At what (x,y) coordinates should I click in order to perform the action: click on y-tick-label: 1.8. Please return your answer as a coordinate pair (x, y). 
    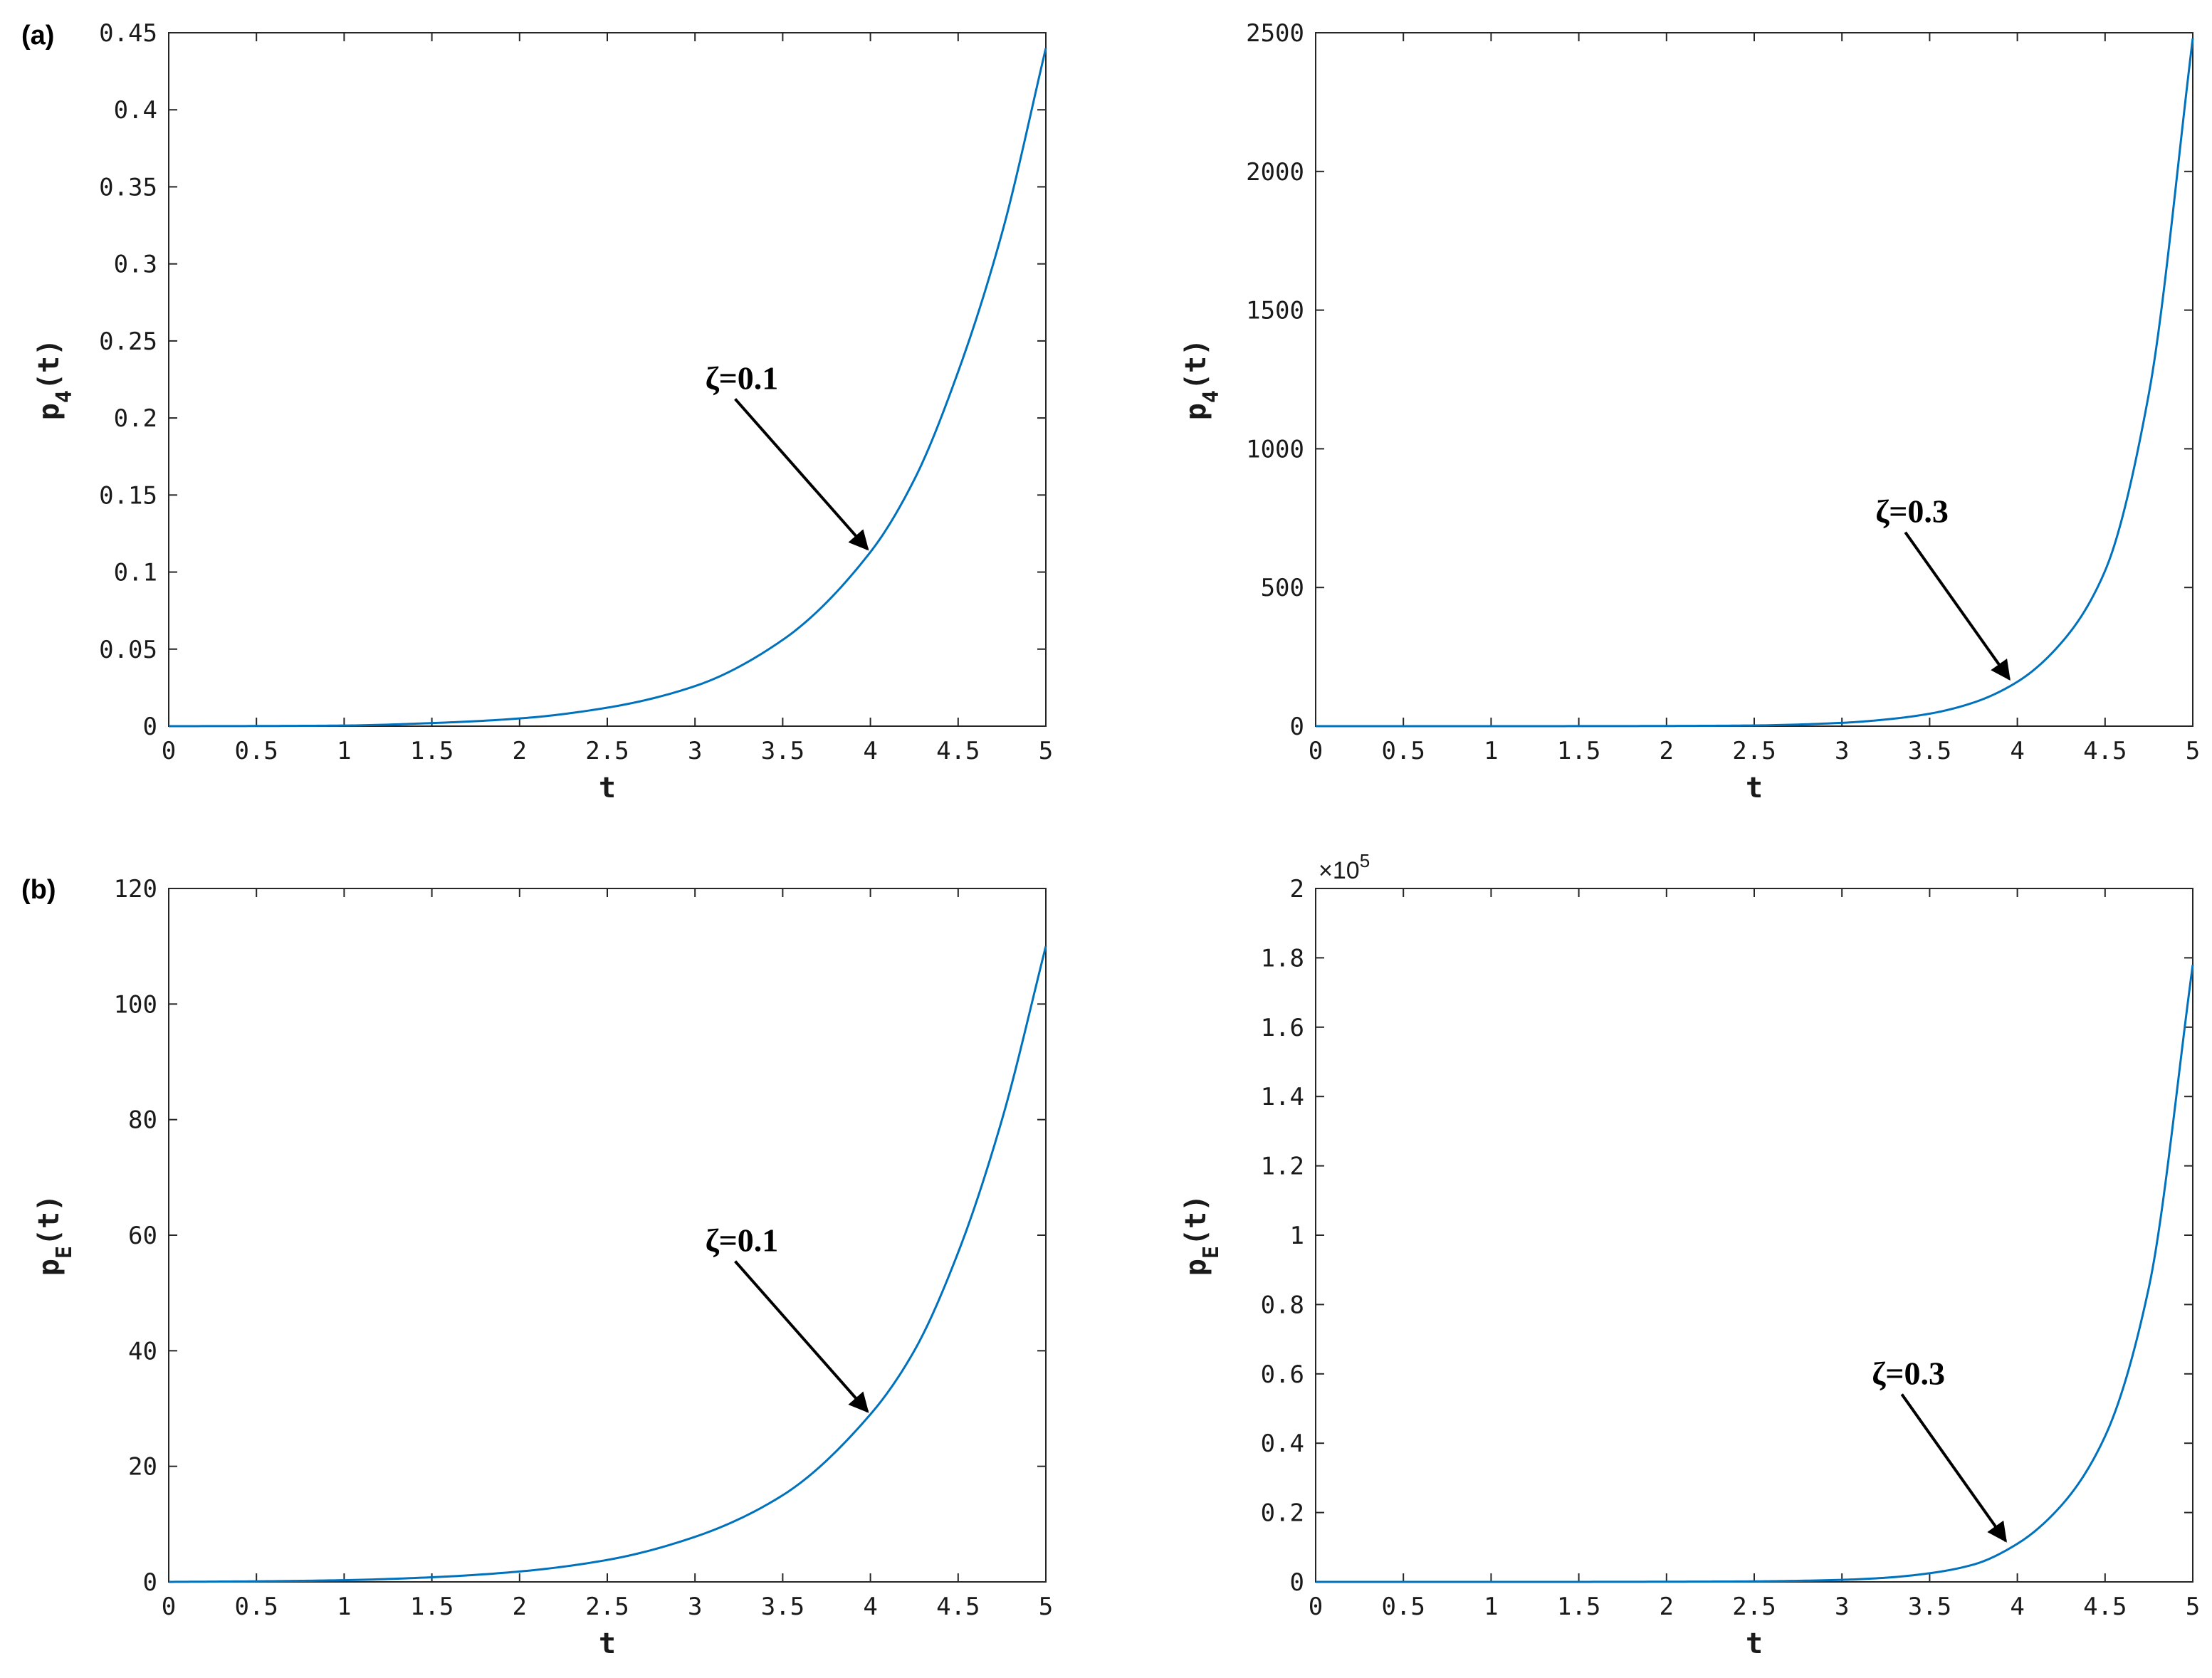
    Looking at the image, I should click on (1283, 958).